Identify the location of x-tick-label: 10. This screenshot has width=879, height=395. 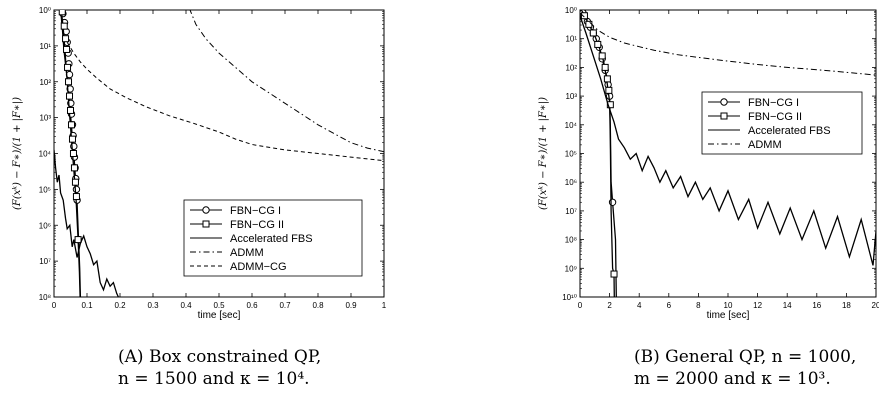
(728, 305).